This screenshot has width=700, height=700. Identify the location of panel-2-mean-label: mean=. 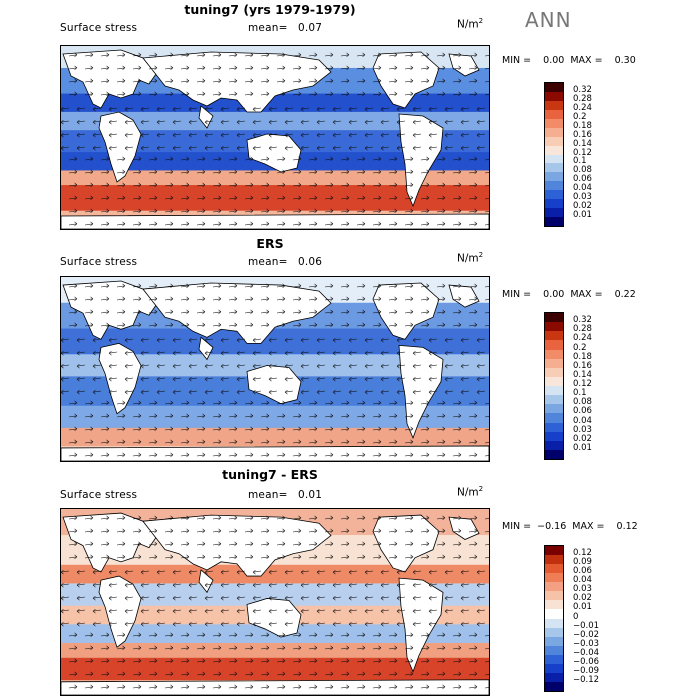
(268, 262).